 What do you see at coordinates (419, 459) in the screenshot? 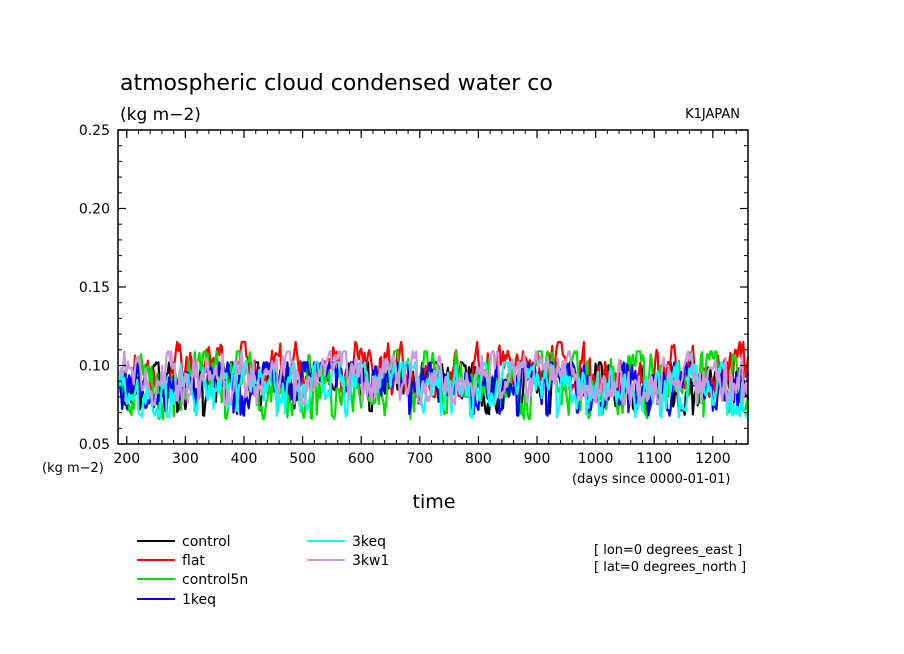
I see `x-tick-label: 700` at bounding box center [419, 459].